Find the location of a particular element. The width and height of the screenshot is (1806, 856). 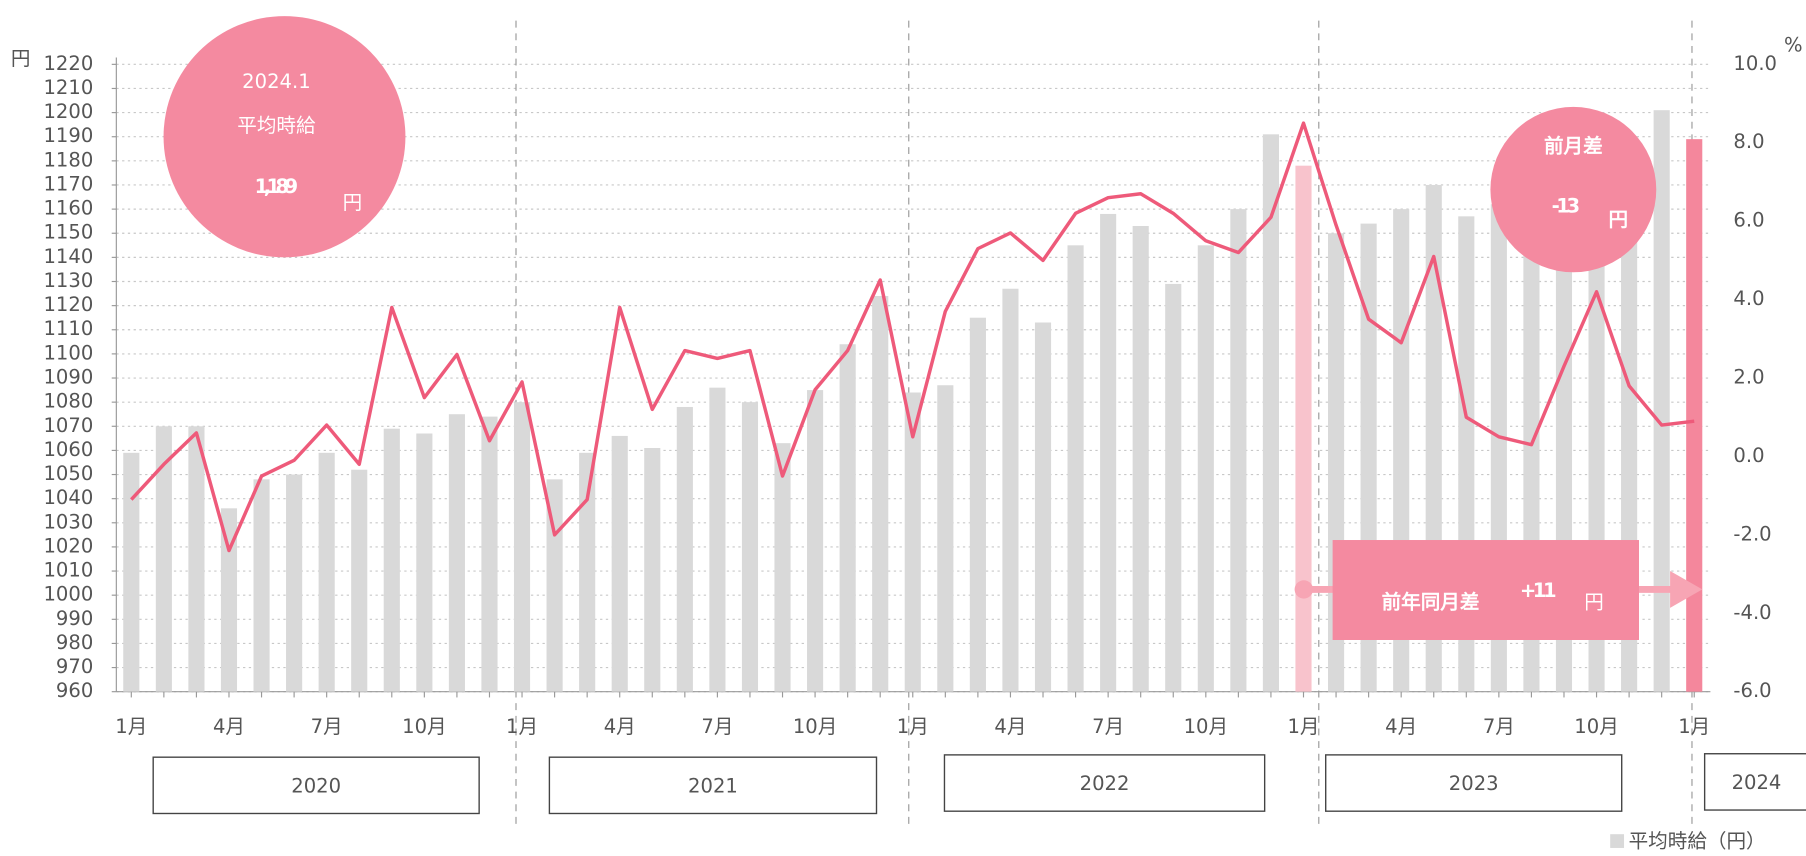

y2-tick-label: 8.0 is located at coordinates (1748, 141).